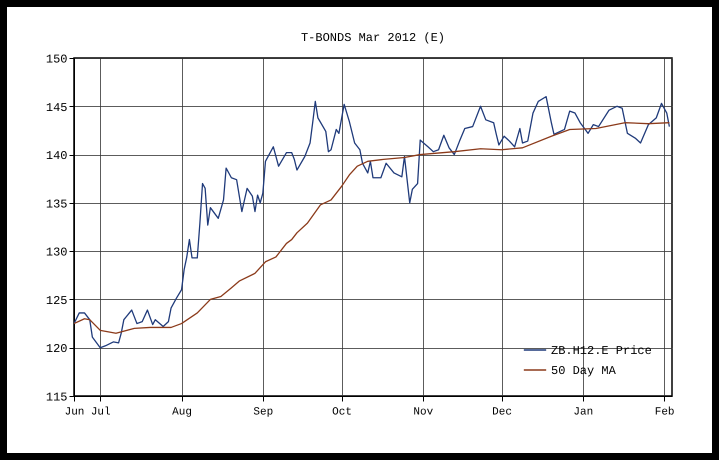 The image size is (719, 460). What do you see at coordinates (57, 349) in the screenshot?
I see `y-tick-label: 120` at bounding box center [57, 349].